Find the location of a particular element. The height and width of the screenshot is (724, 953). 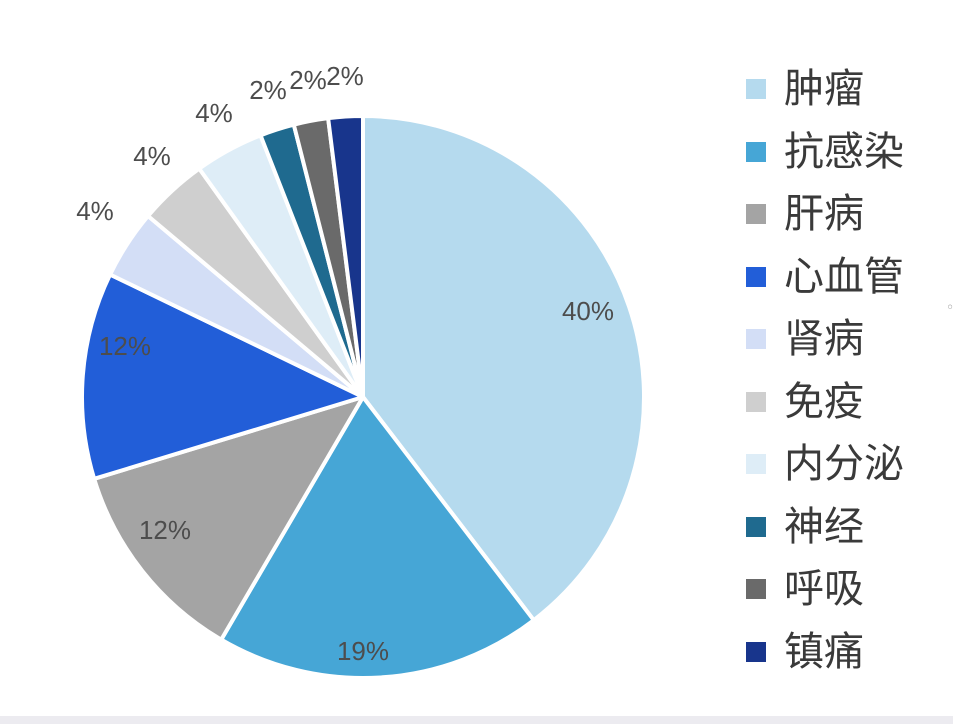

legend-item-kidney: 肾病 is located at coordinates (846, 339).